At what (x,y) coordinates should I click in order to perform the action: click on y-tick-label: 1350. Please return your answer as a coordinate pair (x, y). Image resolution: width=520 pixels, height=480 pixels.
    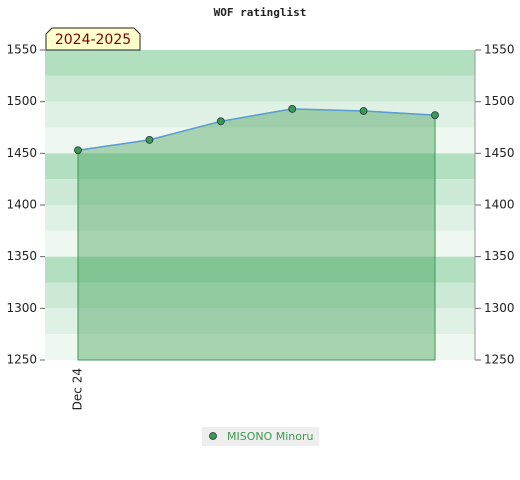
    Looking at the image, I should click on (21, 256).